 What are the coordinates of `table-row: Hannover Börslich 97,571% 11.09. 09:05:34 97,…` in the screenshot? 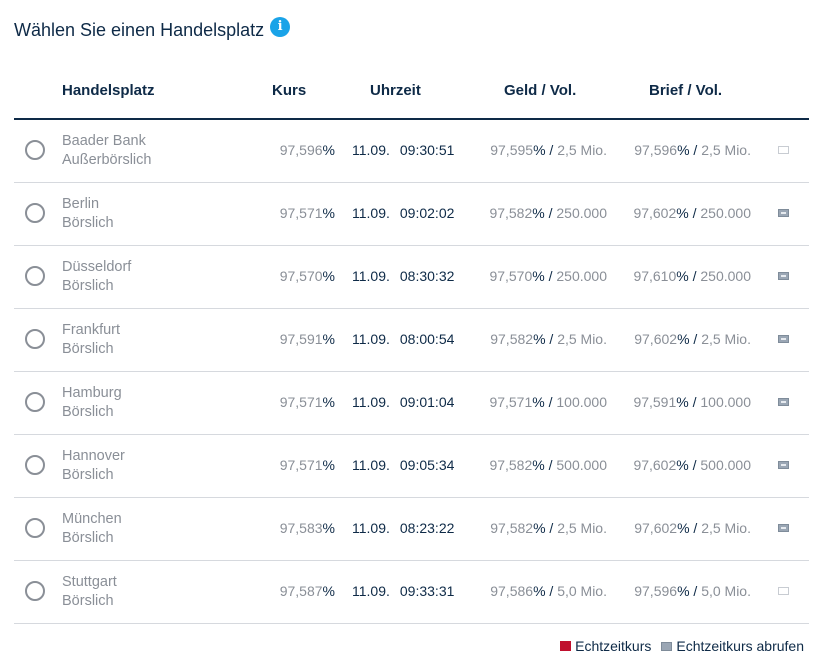 It's located at (411, 466).